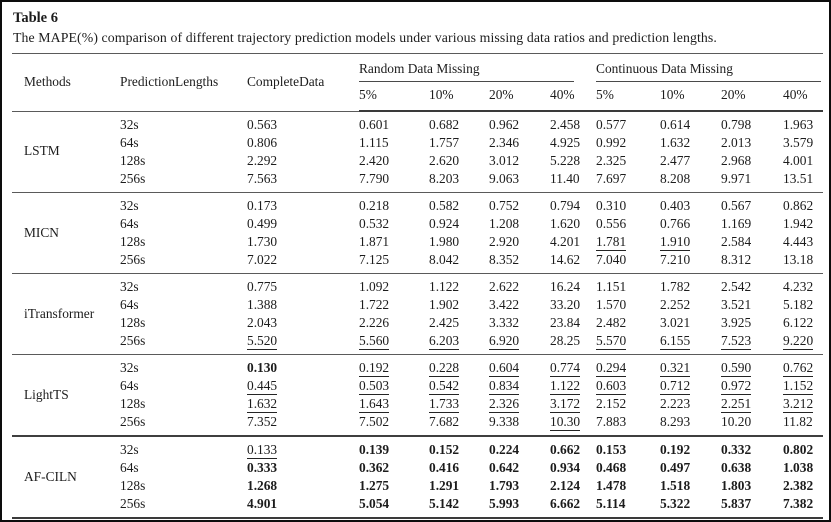 The height and width of the screenshot is (522, 831). I want to click on value-cell: 13.18, so click(798, 259).